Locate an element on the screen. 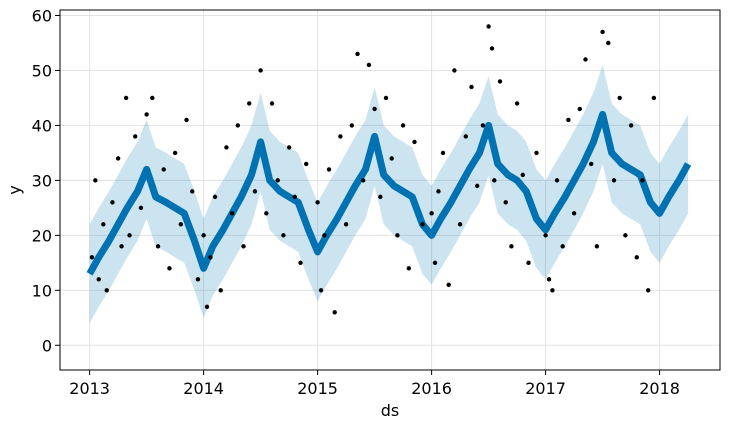 The image size is (732, 428). x-tick-label: 2017 is located at coordinates (545, 388).